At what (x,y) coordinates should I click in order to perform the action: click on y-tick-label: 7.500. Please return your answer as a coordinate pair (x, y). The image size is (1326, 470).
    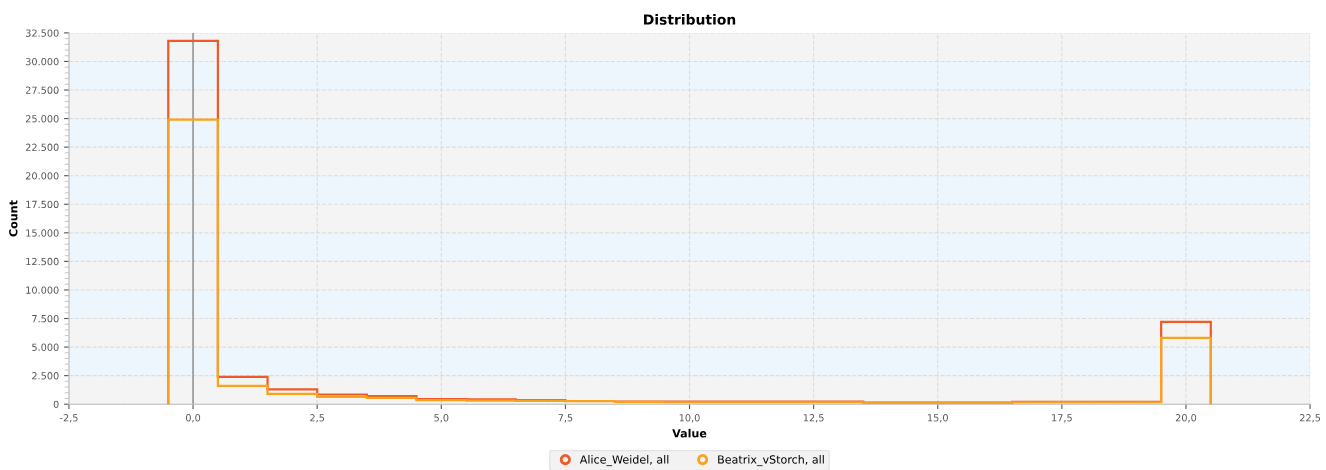
    Looking at the image, I should click on (45, 318).